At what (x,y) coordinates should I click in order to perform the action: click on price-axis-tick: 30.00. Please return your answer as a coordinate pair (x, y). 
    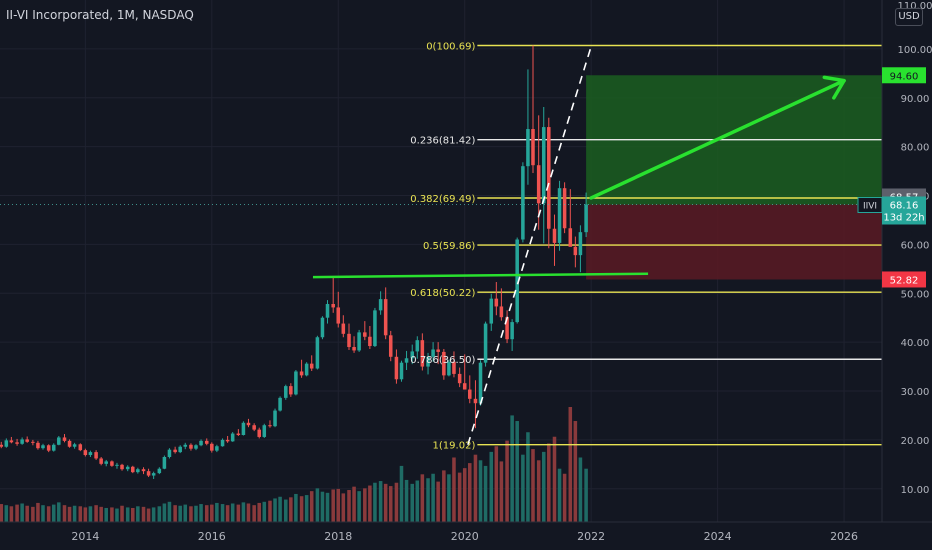
    Looking at the image, I should click on (915, 392).